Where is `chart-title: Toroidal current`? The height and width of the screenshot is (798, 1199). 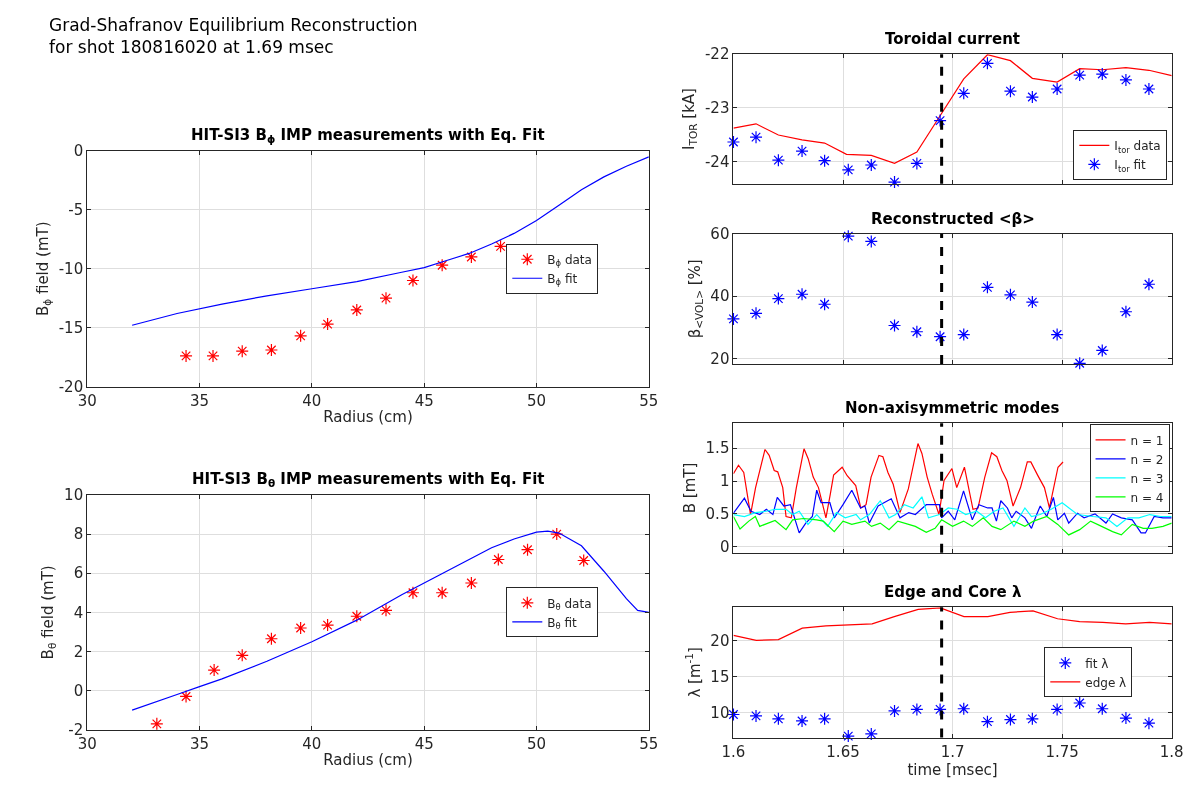
chart-title: Toroidal current is located at coordinates (952, 39).